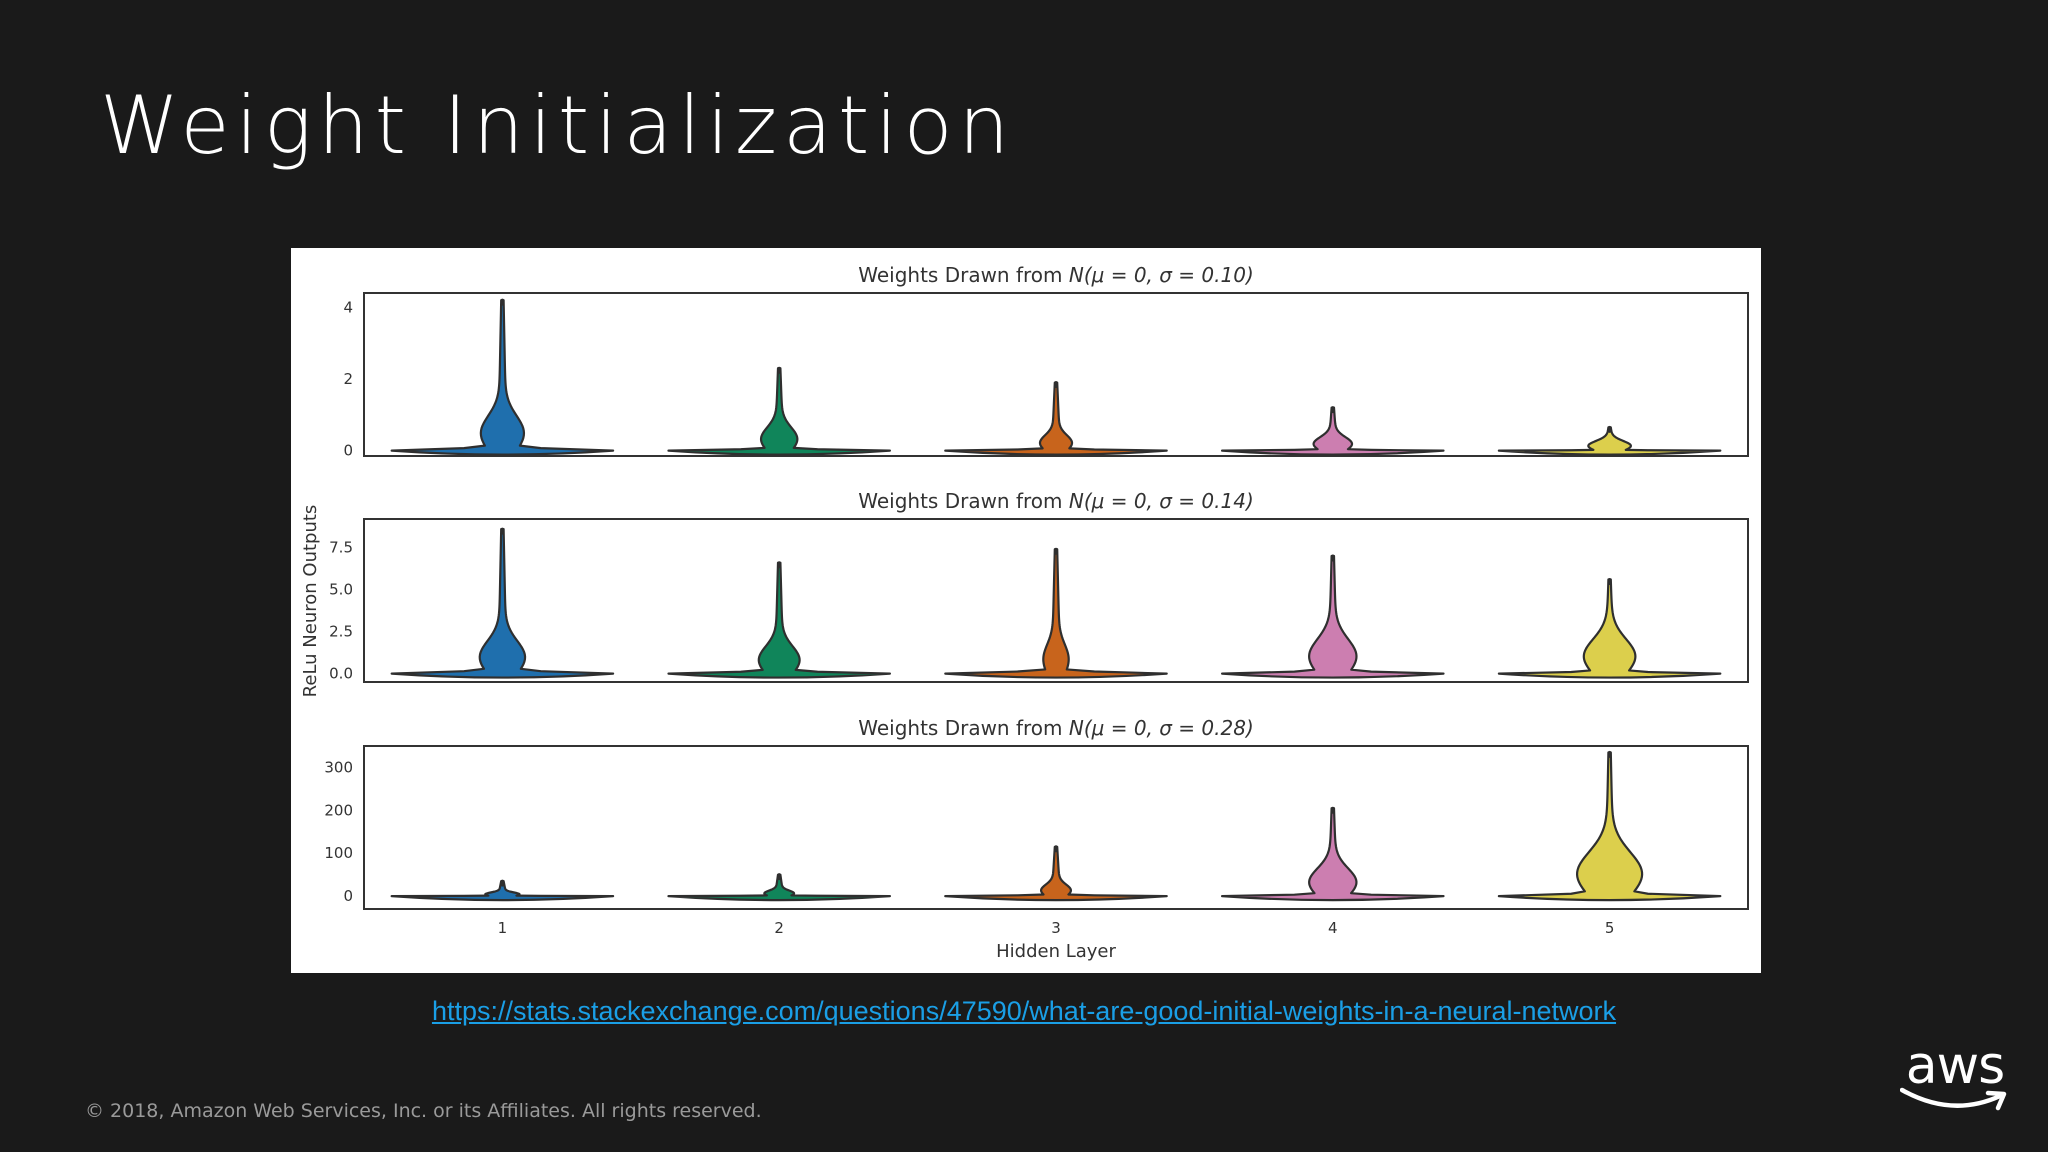 Image resolution: width=2048 pixels, height=1152 pixels. I want to click on x-tick-label: 1, so click(503, 928).